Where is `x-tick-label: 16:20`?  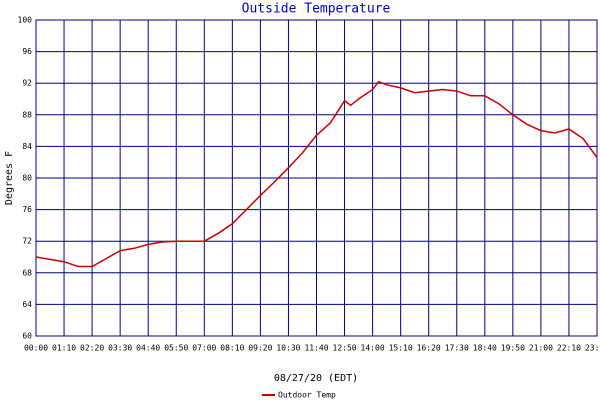
x-tick-label: 16:20 is located at coordinates (429, 348).